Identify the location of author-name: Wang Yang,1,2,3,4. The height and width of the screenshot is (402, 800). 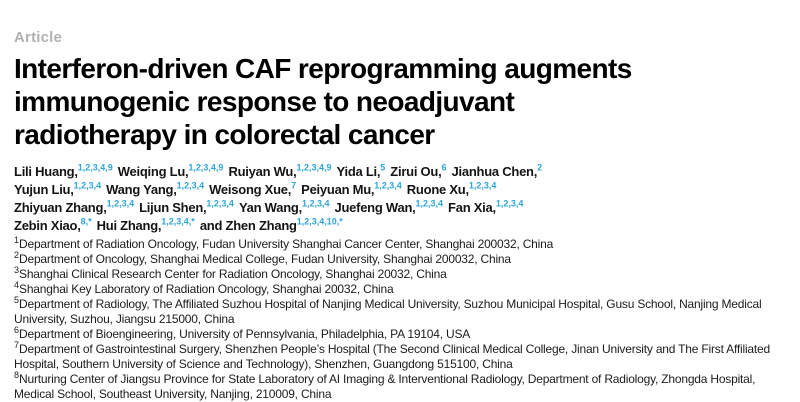
(155, 188).